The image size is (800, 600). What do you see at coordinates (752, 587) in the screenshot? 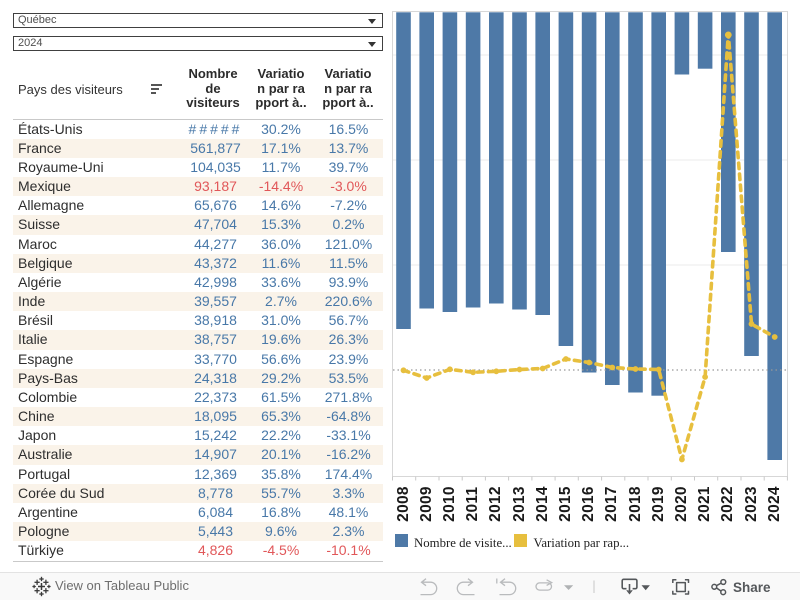
I see `svg-text: Share` at bounding box center [752, 587].